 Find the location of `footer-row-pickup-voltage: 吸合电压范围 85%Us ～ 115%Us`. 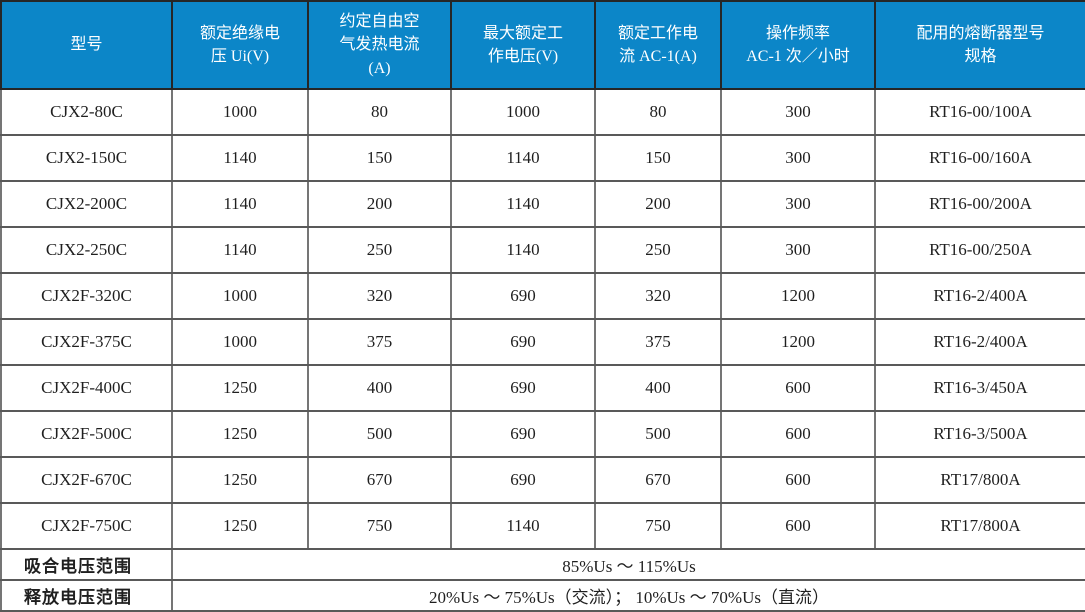

footer-row-pickup-voltage: 吸合电压范围 85%Us ～ 115%Us is located at coordinates (542, 564).